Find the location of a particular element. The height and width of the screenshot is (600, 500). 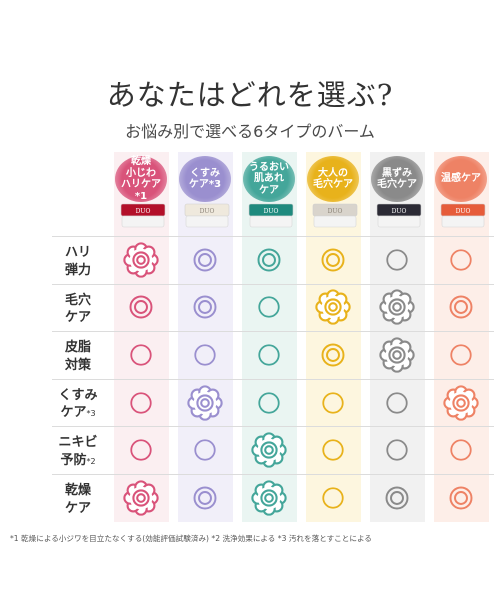

product-label: くすみ ケア*3 is located at coordinates (205, 179).